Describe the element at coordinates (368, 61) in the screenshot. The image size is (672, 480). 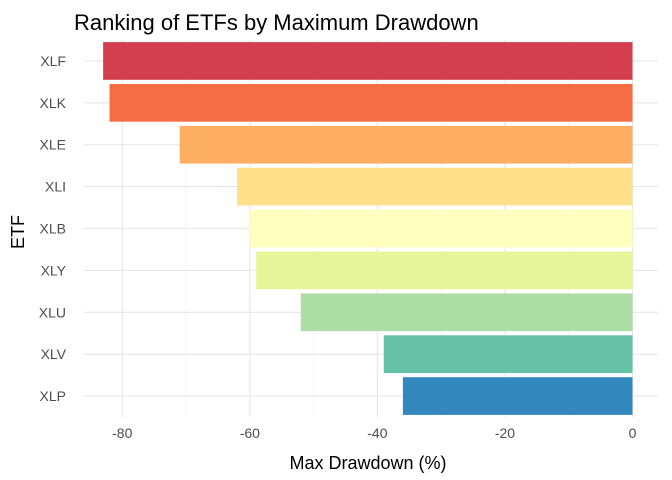
I see `bar-xlf` at that location.